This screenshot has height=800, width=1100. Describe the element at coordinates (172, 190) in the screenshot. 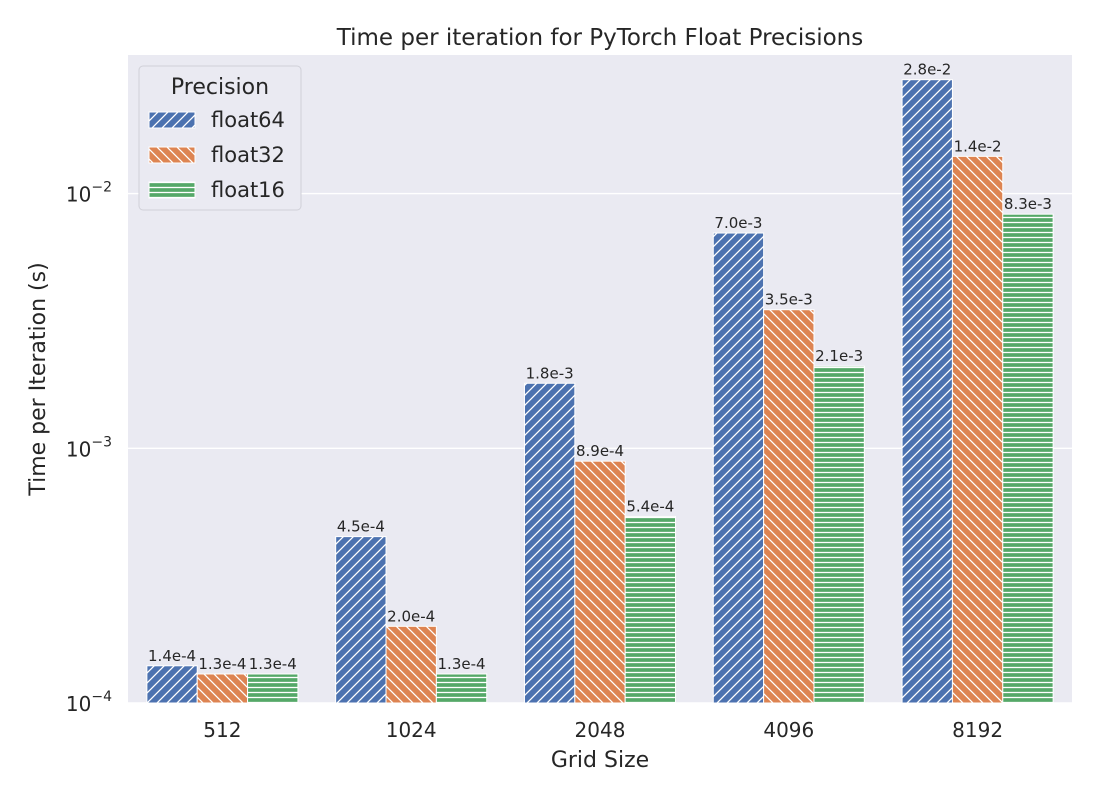

I see `legend-swatch-float16` at that location.